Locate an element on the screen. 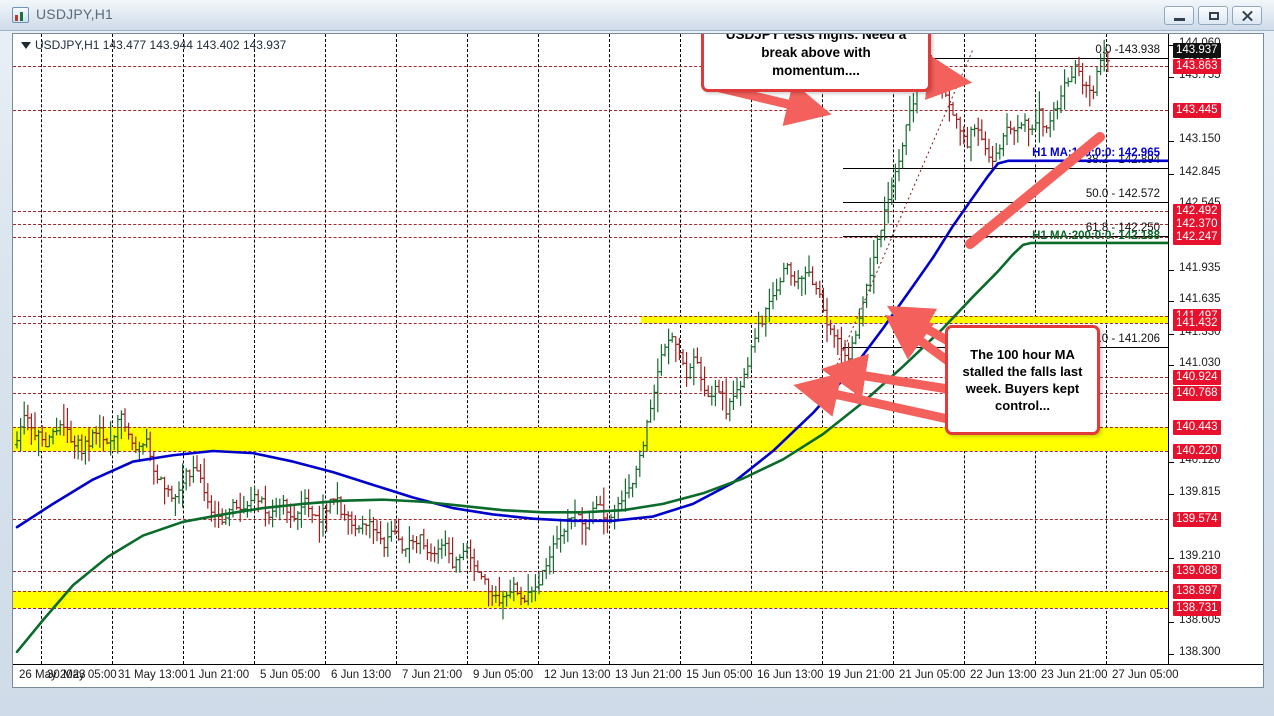 This screenshot has width=1274, height=716. chart-icon is located at coordinates (20, 15).